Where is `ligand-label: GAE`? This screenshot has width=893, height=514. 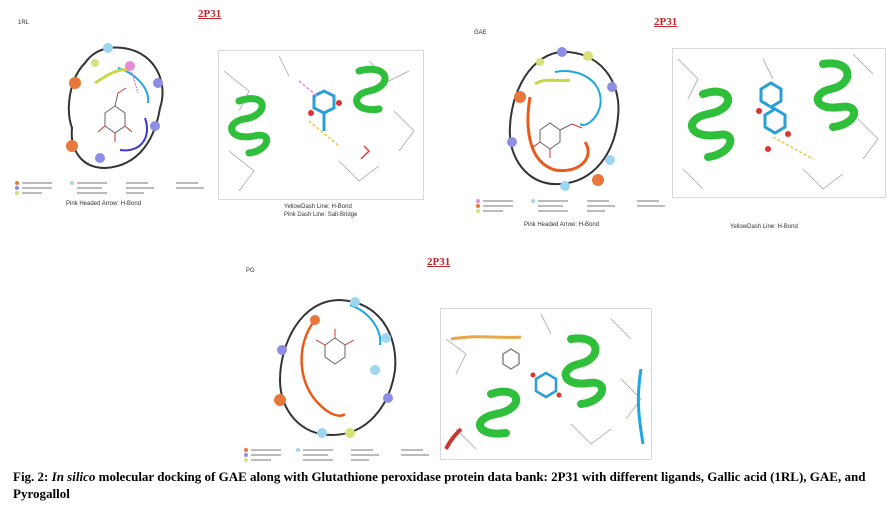
ligand-label: GAE is located at coordinates (480, 33).